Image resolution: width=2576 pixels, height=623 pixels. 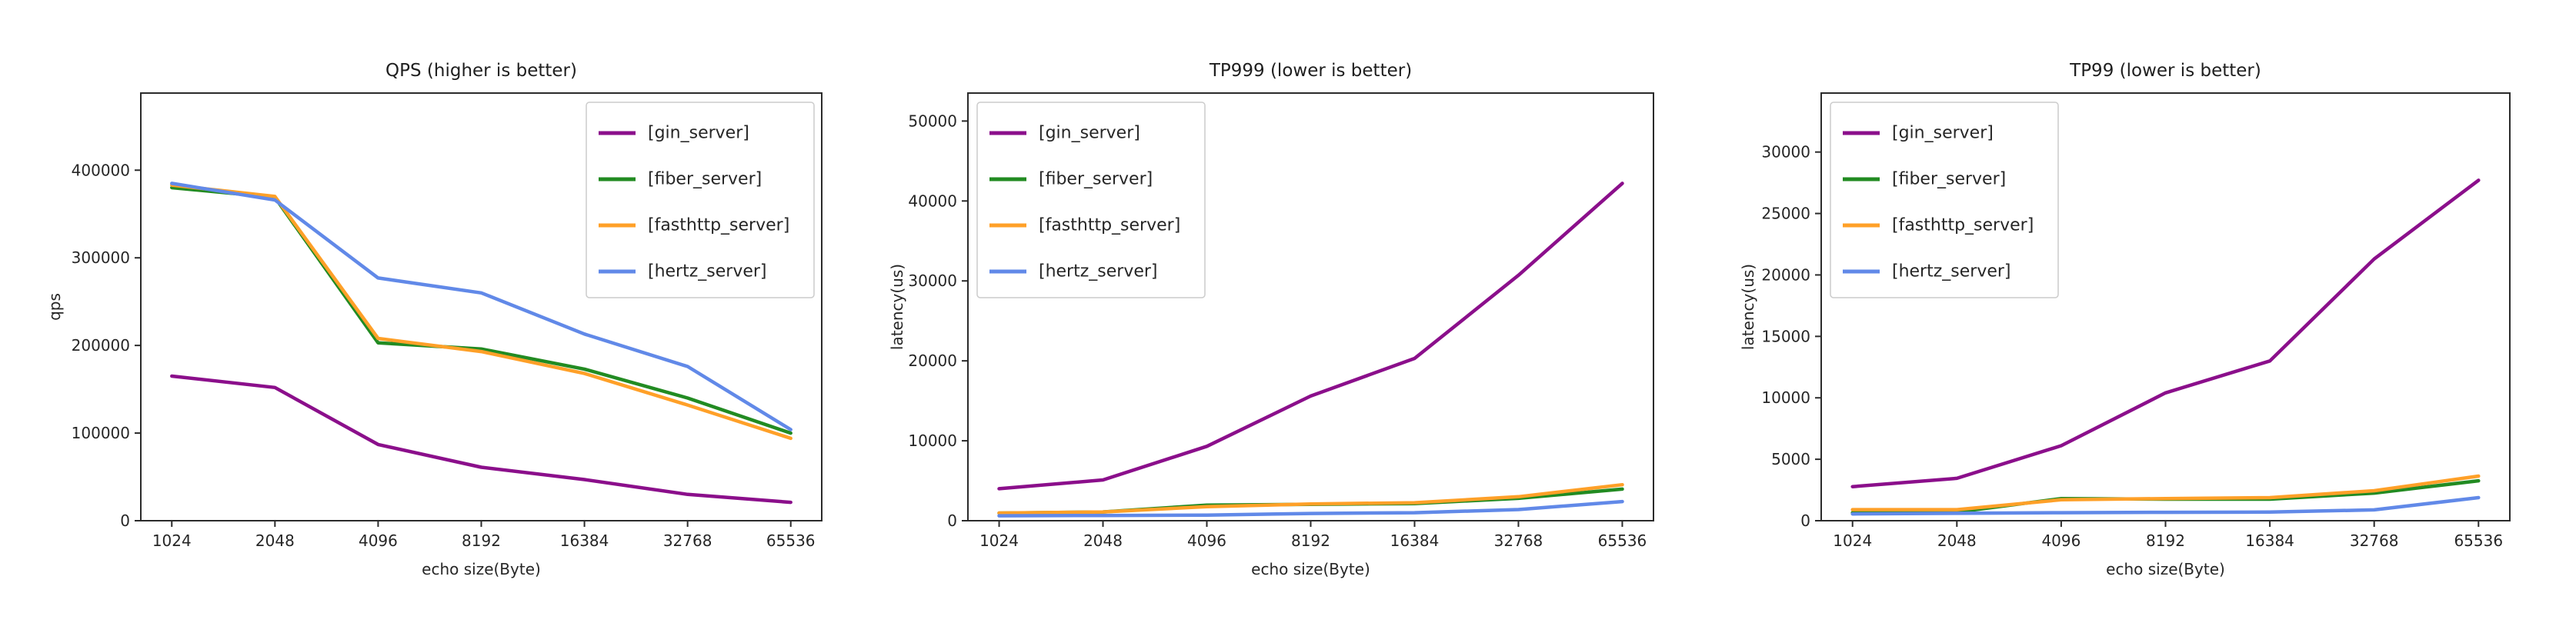 What do you see at coordinates (932, 121) in the screenshot?
I see `y-tick-label: 50000` at bounding box center [932, 121].